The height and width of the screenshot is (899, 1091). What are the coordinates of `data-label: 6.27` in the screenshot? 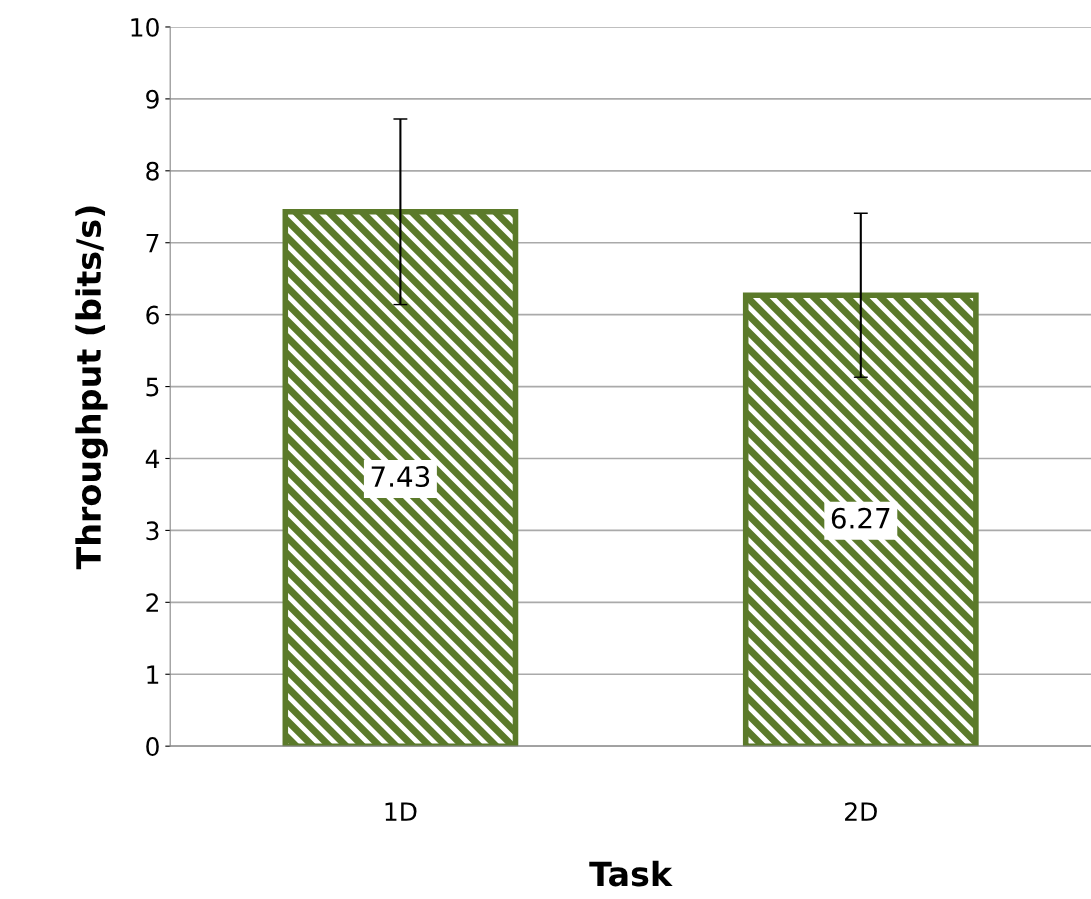 It's located at (860, 518).